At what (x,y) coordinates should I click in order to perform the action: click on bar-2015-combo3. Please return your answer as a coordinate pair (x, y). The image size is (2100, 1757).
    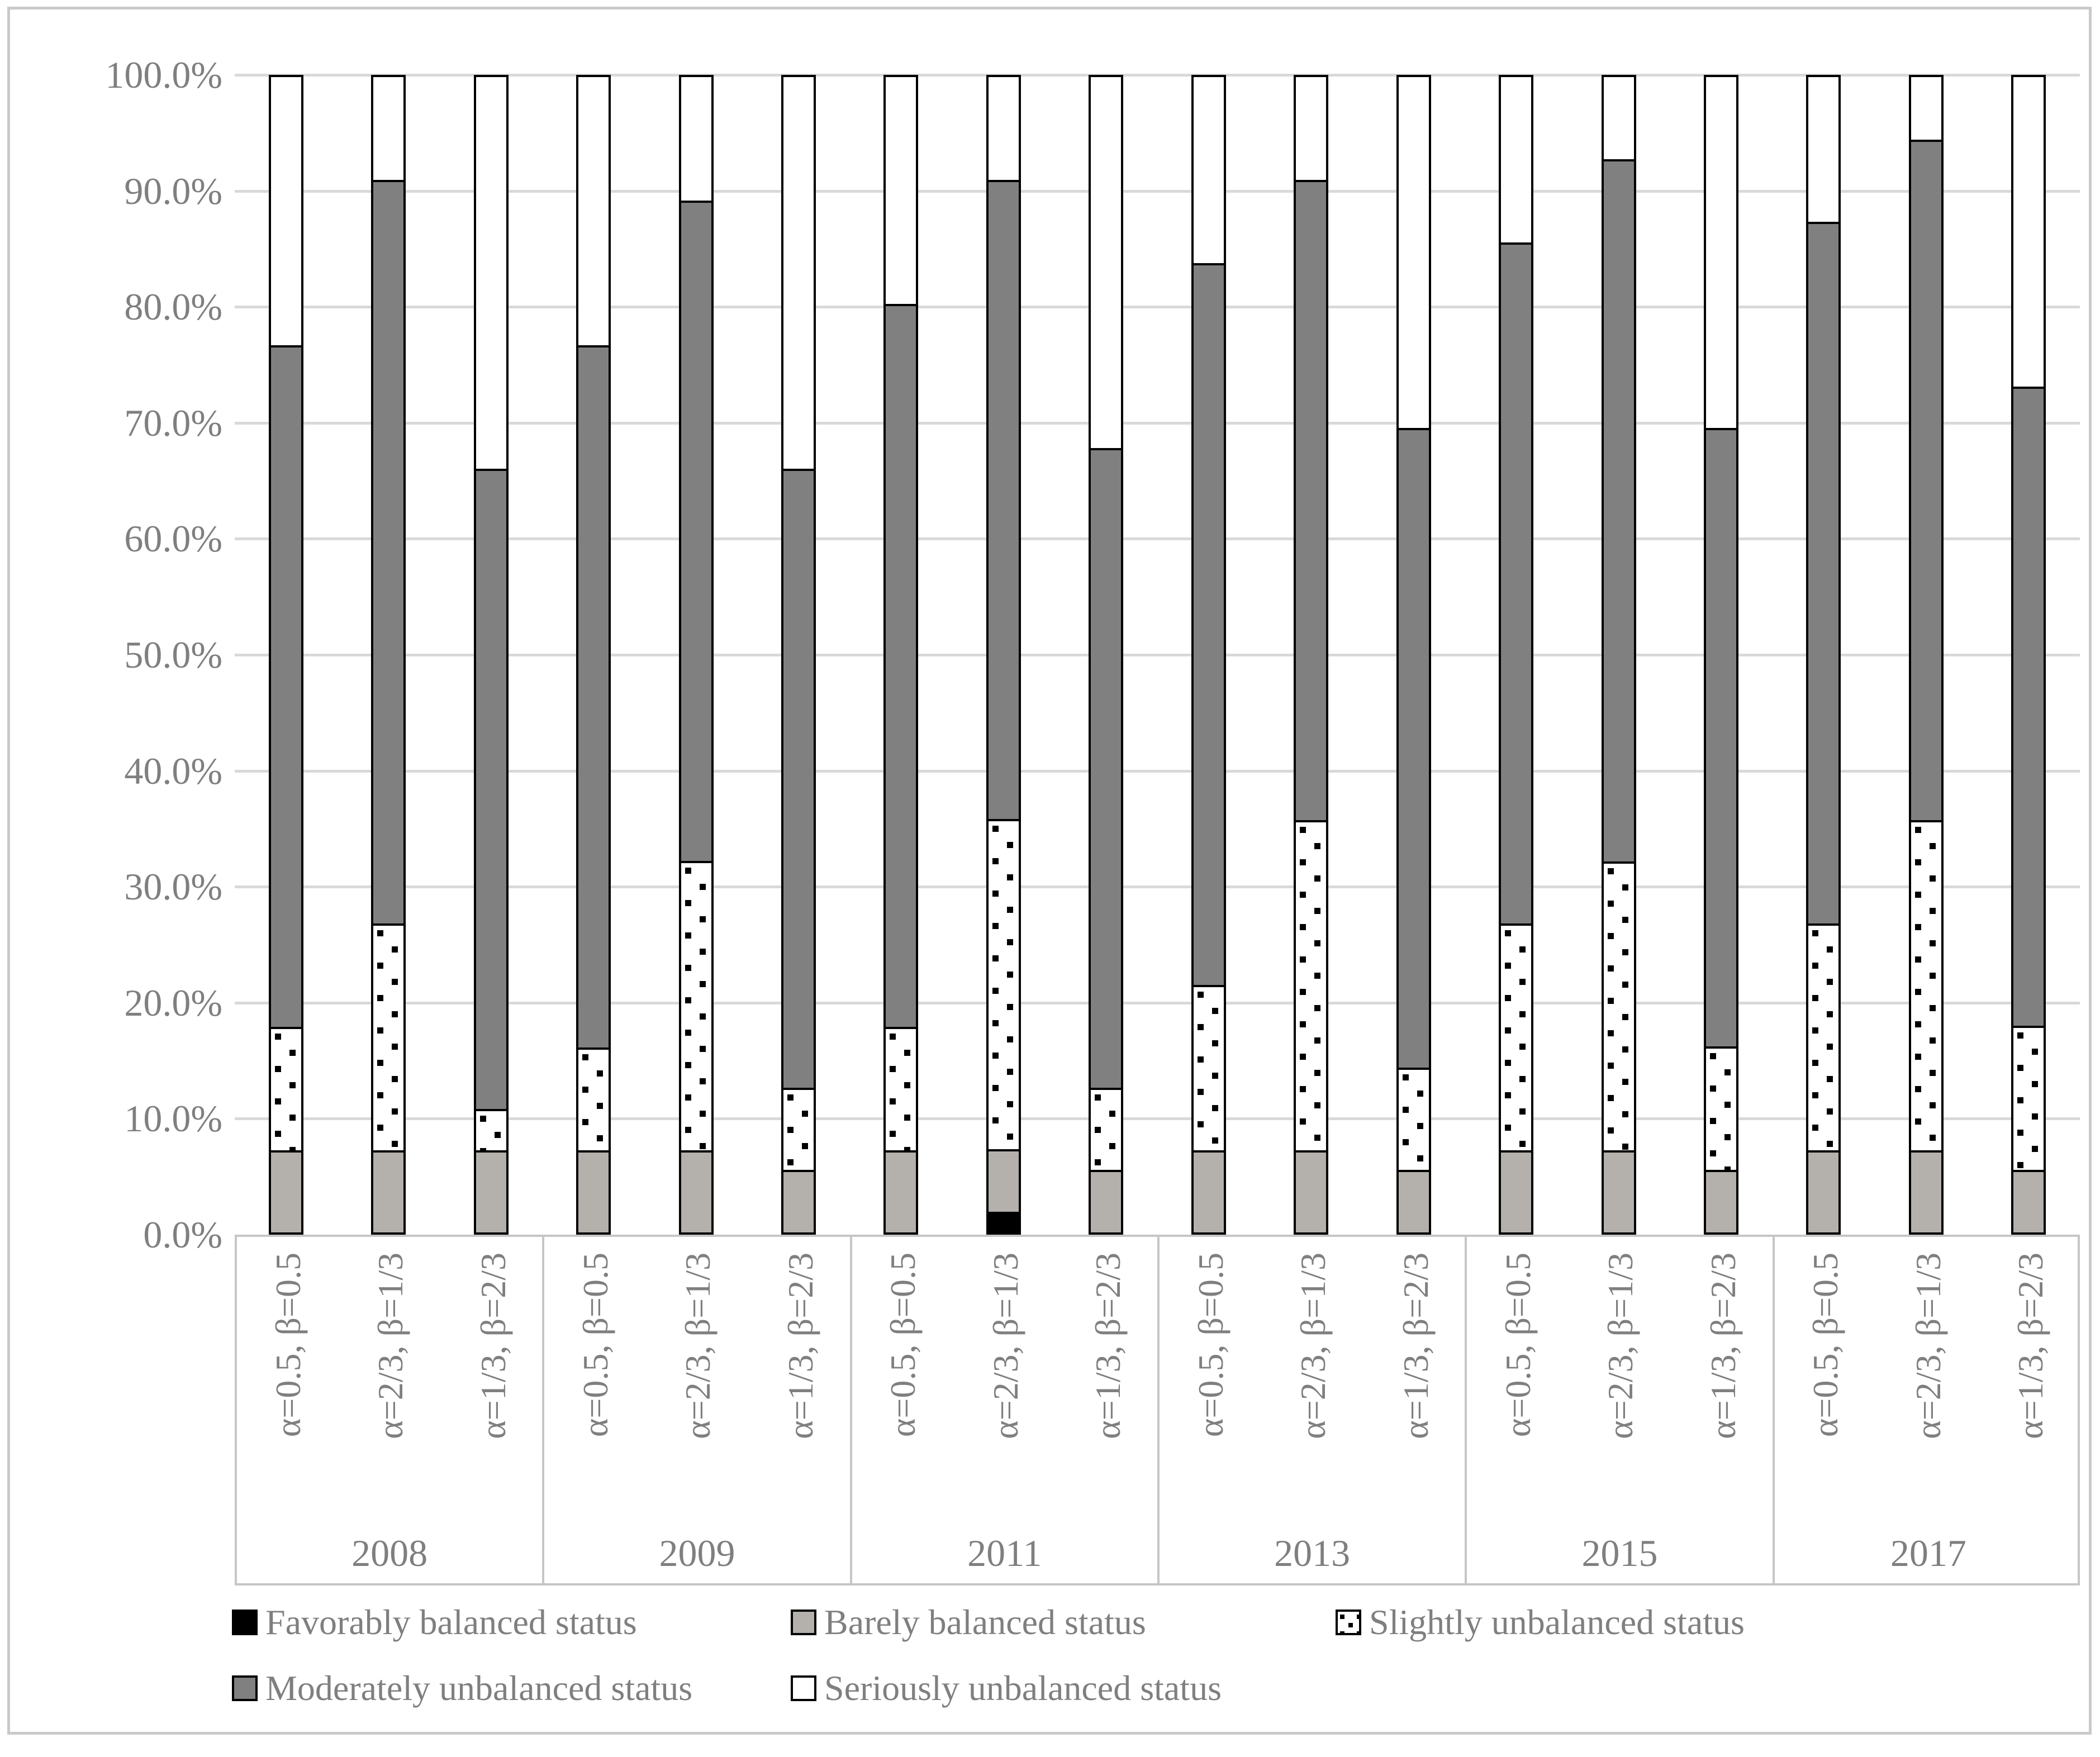
    Looking at the image, I should click on (1720, 655).